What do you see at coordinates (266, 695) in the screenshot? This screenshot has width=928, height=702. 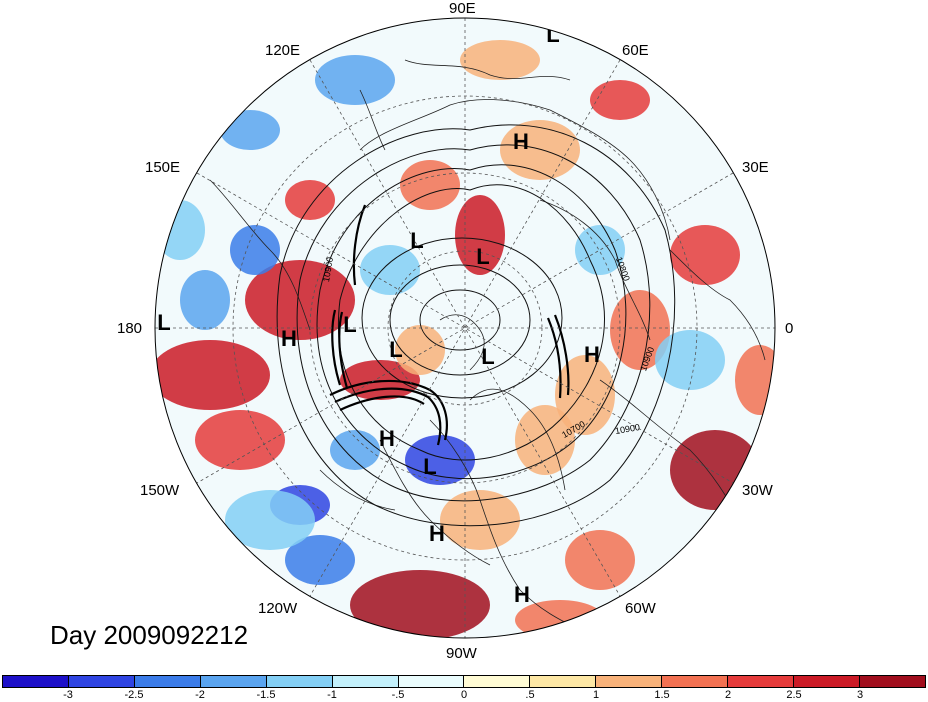 I see `colorbar-tick-label: -1.5` at bounding box center [266, 695].